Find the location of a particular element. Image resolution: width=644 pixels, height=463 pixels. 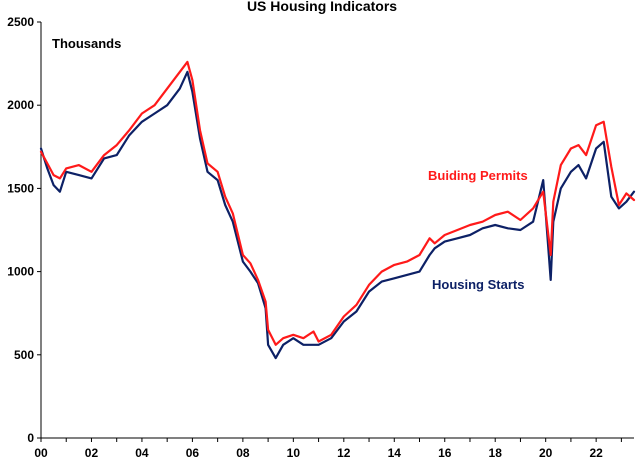

x-tick-label: 06 is located at coordinates (193, 453).